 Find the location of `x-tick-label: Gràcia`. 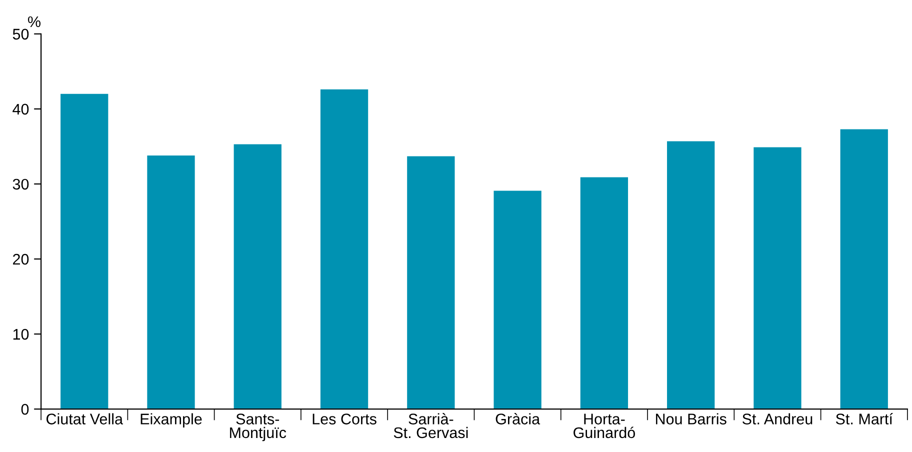

x-tick-label: Gràcia is located at coordinates (518, 418).